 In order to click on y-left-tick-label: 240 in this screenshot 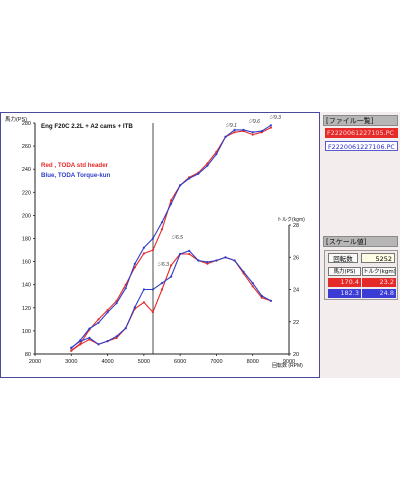, I will do `click(26, 170)`.